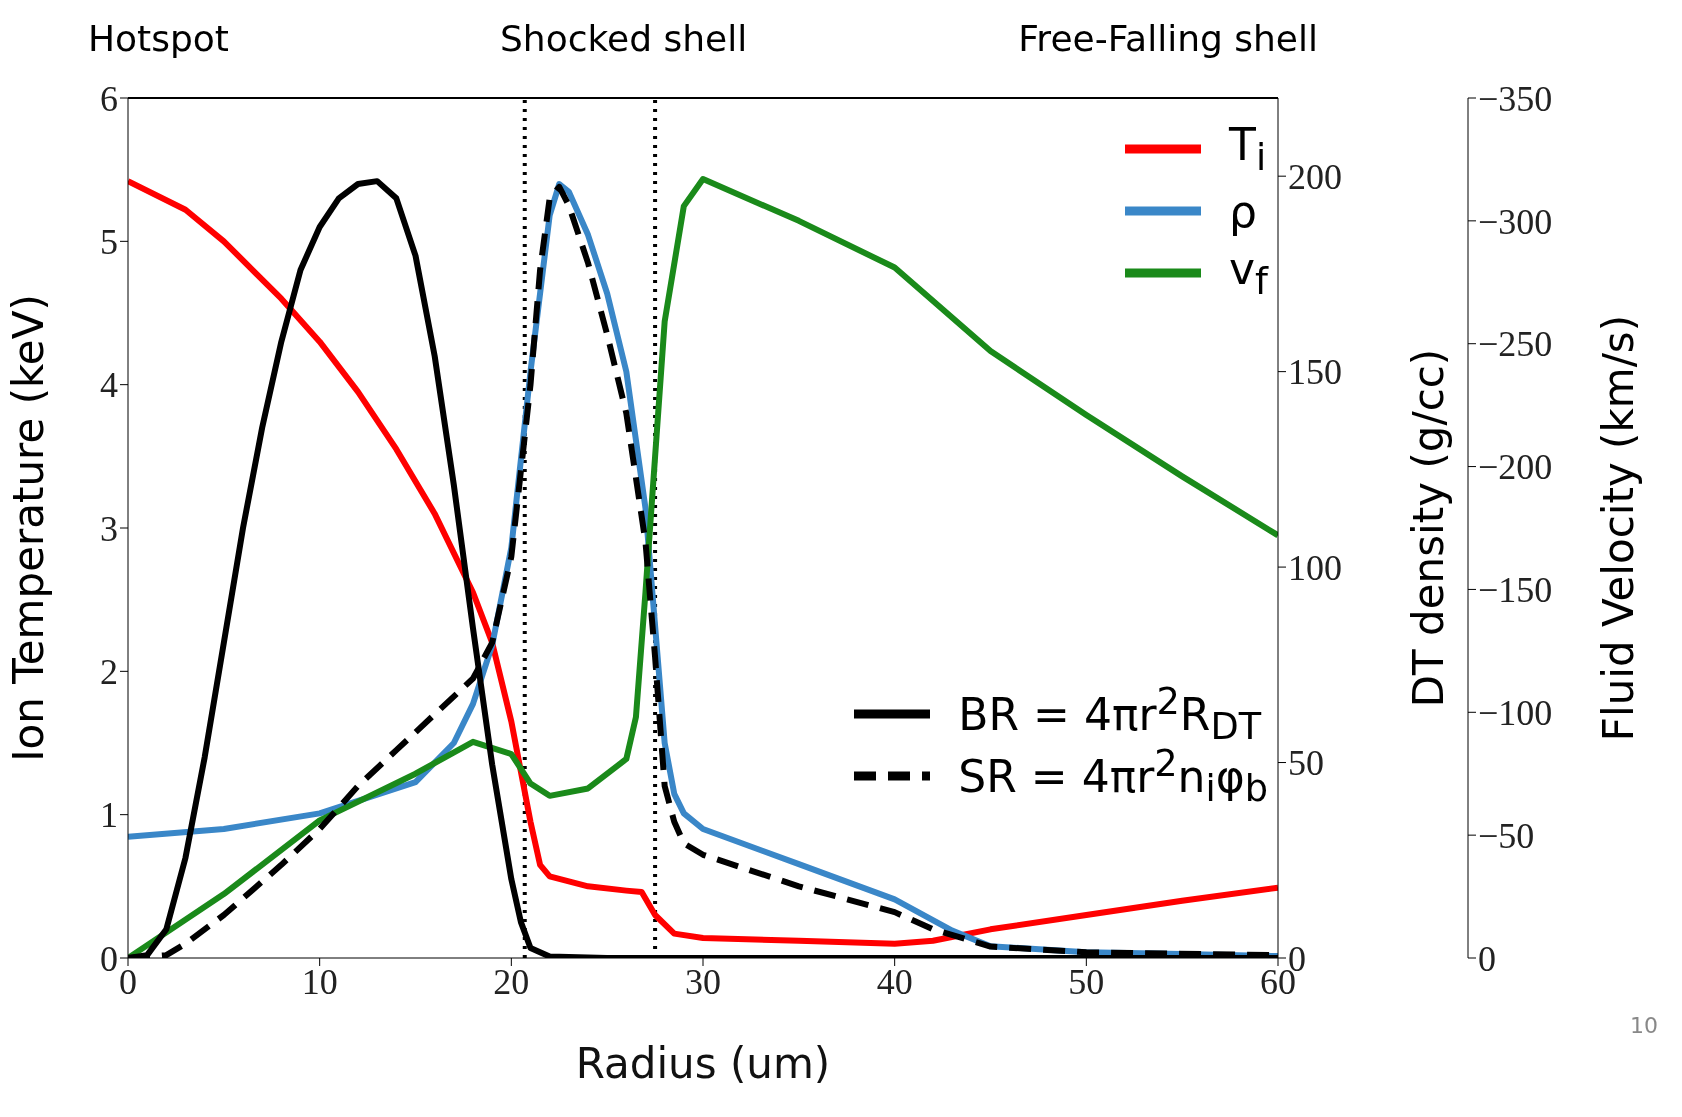  I want to click on text: Hotspot, so click(158, 38).